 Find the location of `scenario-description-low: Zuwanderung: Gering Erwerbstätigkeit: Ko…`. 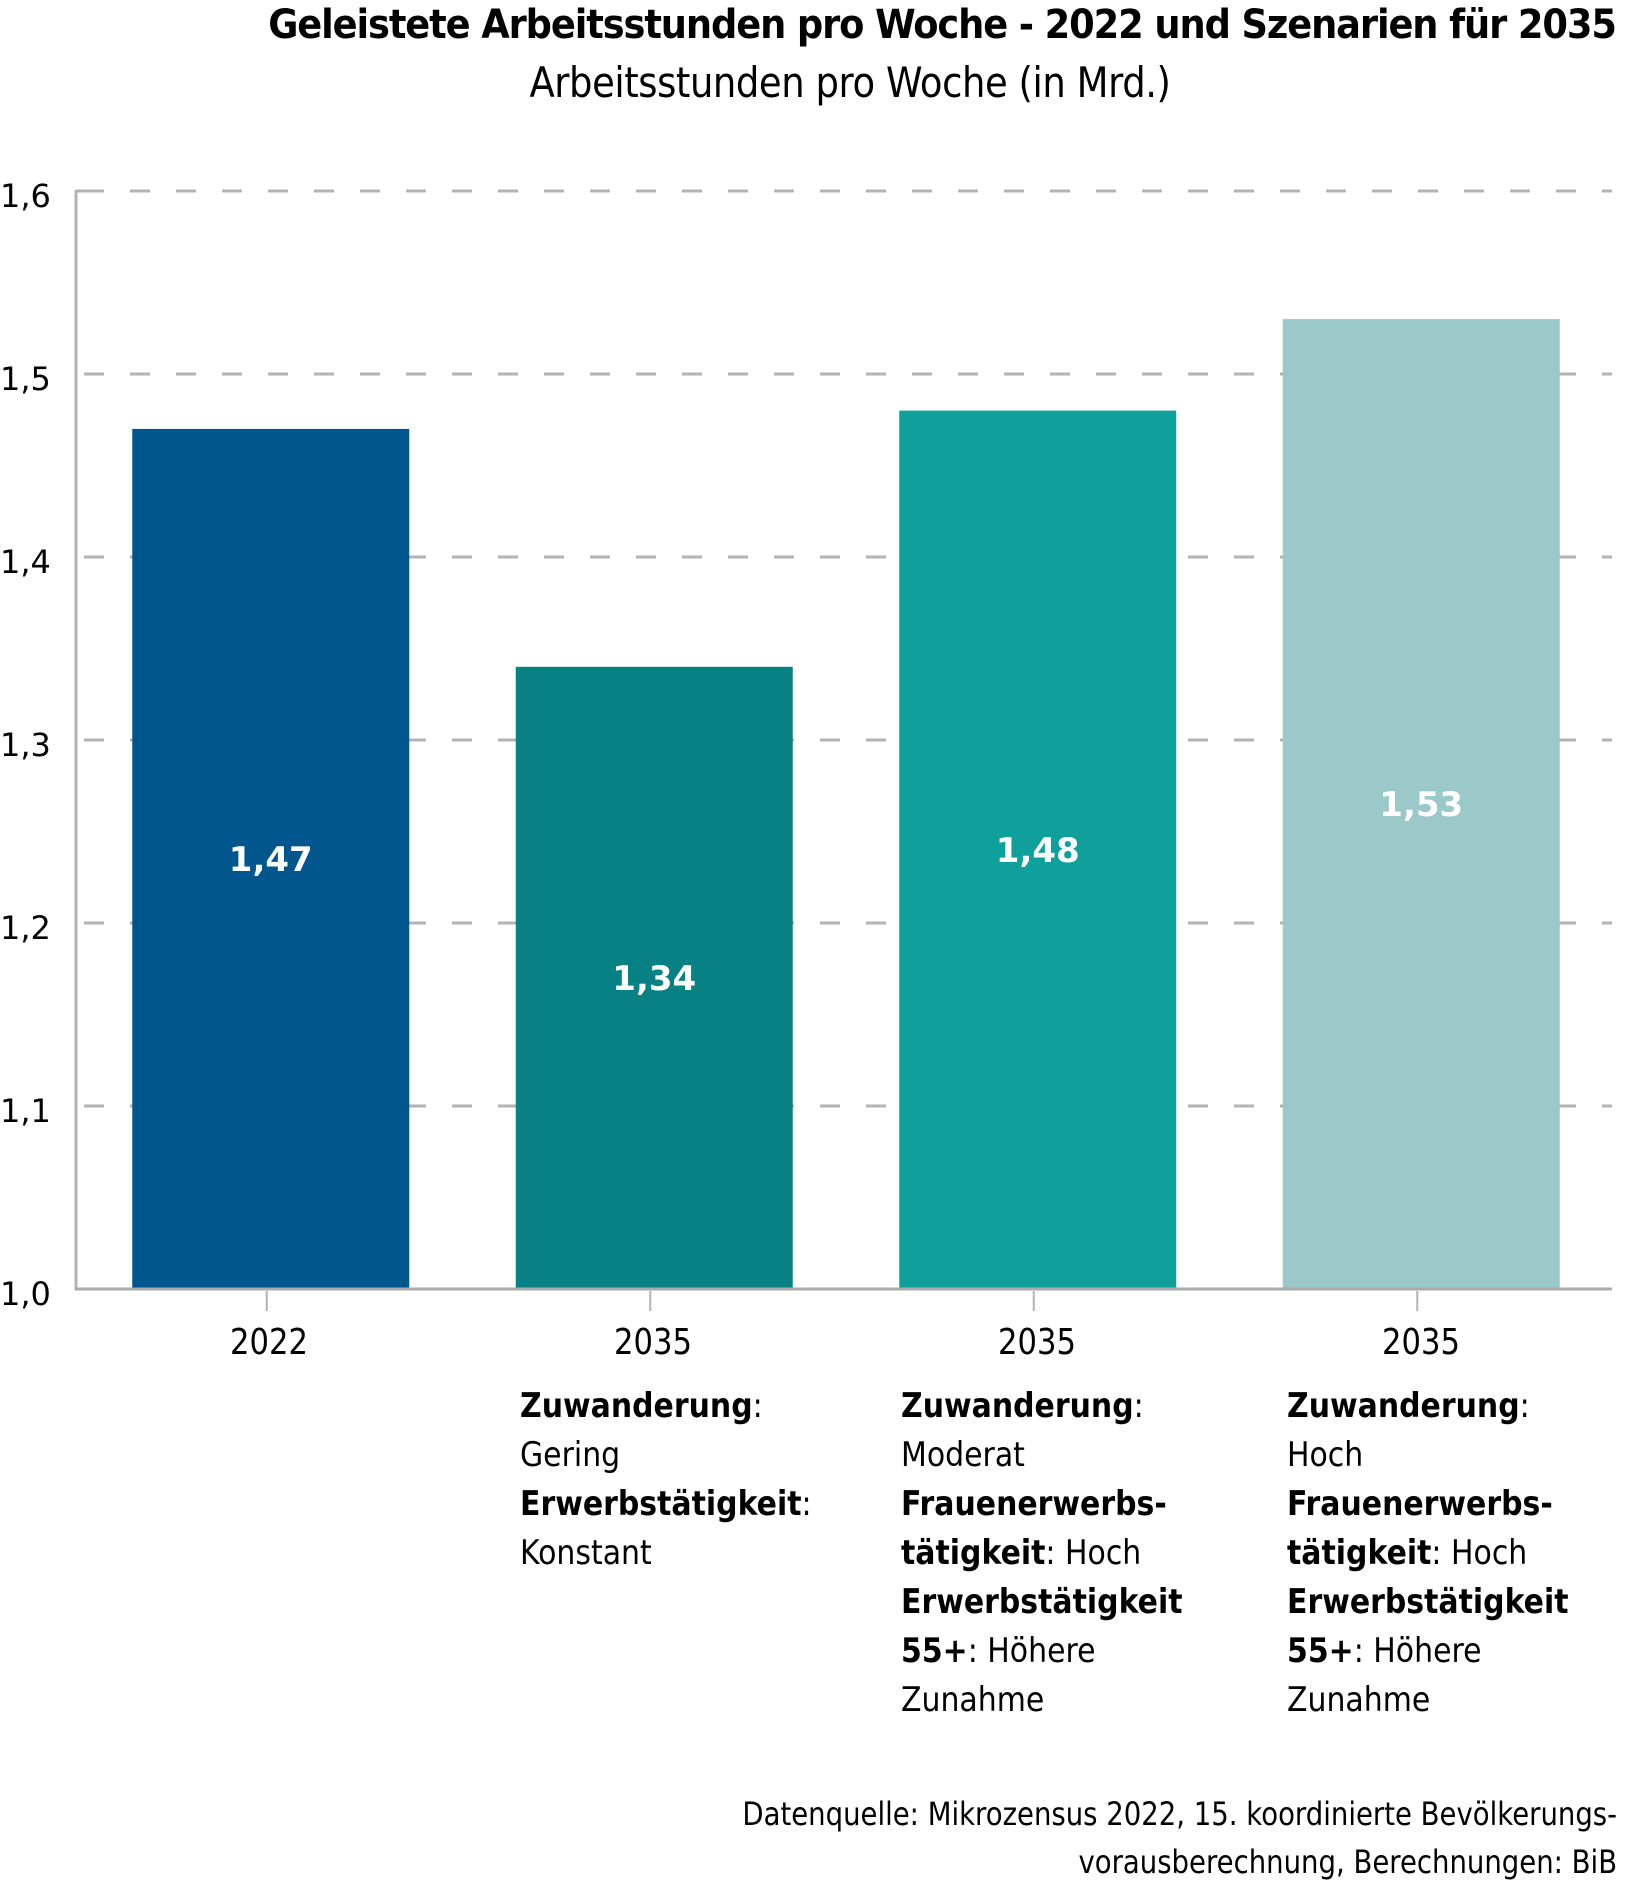

scenario-description-low: Zuwanderung: Gering Erwerbstätigkeit: Ko… is located at coordinates (666, 1479).